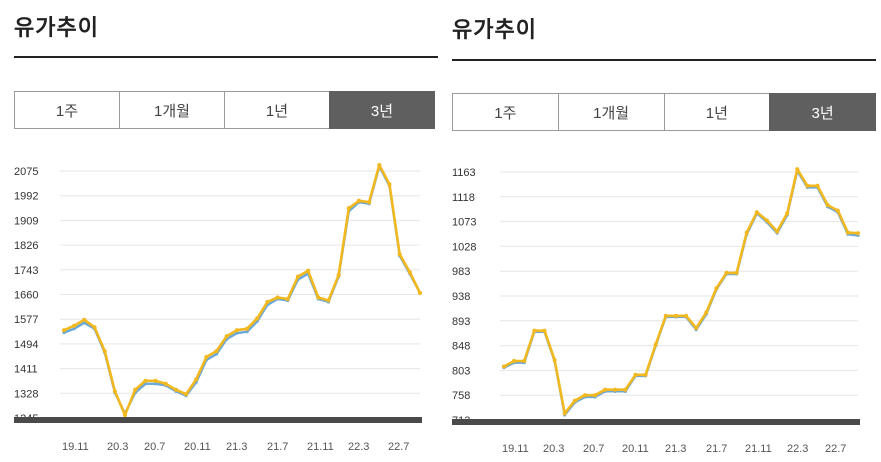 The height and width of the screenshot is (462, 881). What do you see at coordinates (226, 57) in the screenshot?
I see `title-divider` at bounding box center [226, 57].